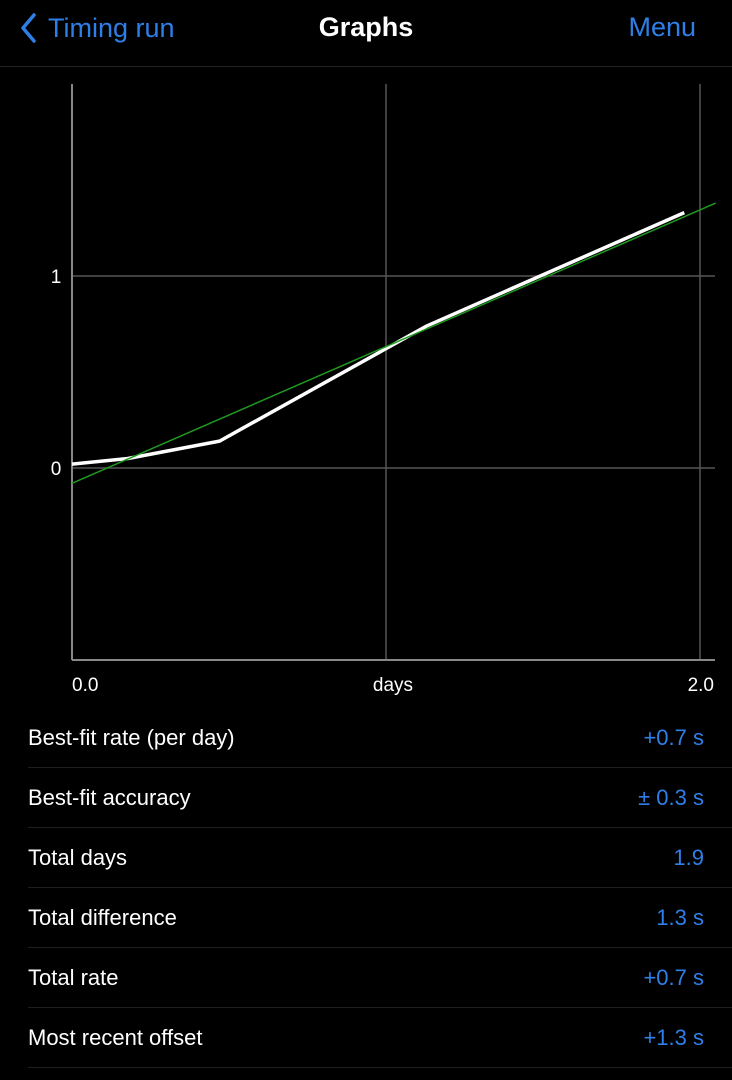 The image size is (732, 1080). What do you see at coordinates (673, 1037) in the screenshot?
I see `stat-value: +1.3 s` at bounding box center [673, 1037].